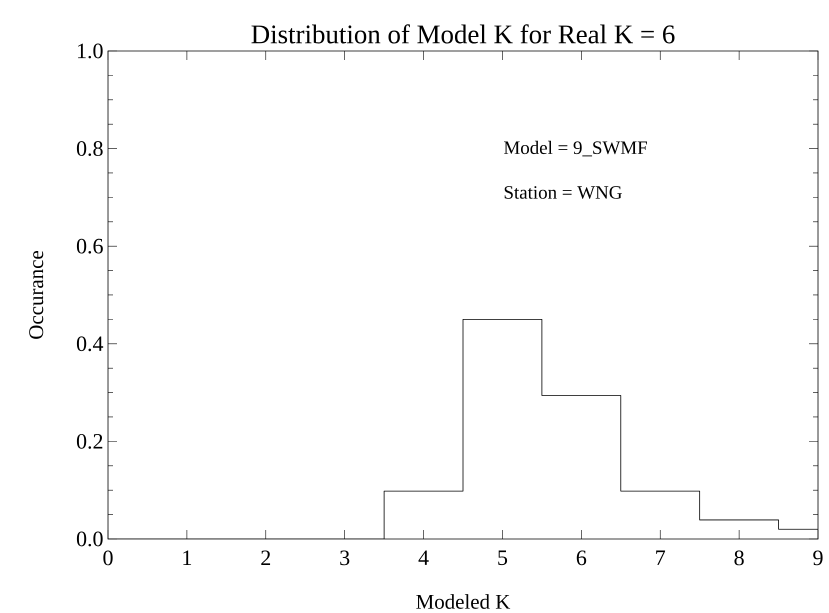 This screenshot has width=829, height=613. Describe the element at coordinates (463, 34) in the screenshot. I see `chart-title: Distribution of Model K for Real K = 6` at that location.